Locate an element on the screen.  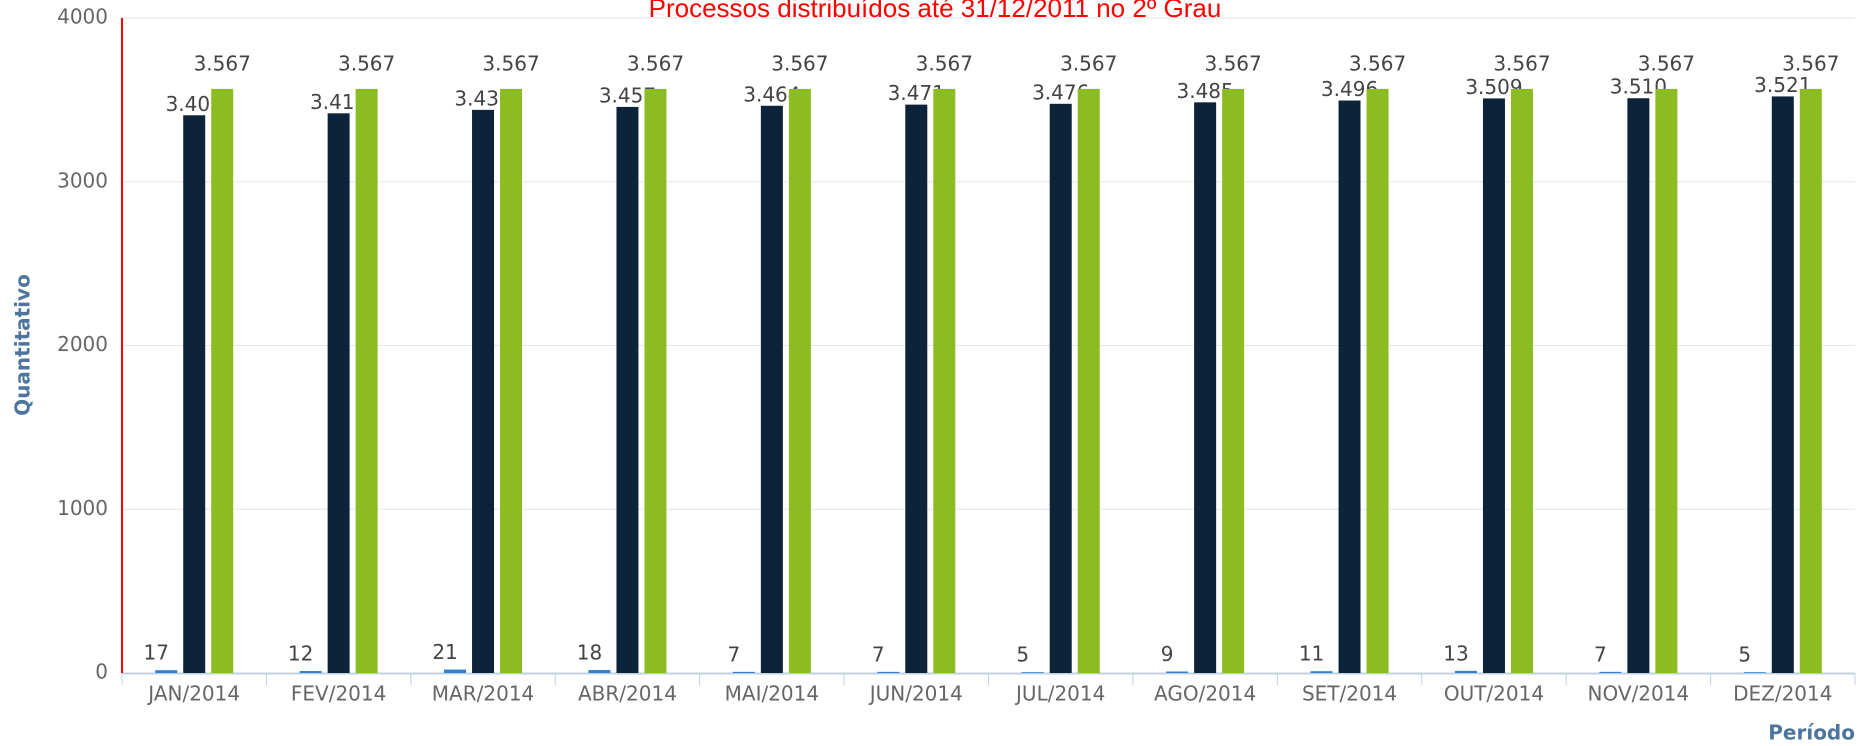
x-tick-label: JUN/2014 is located at coordinates (915, 694).